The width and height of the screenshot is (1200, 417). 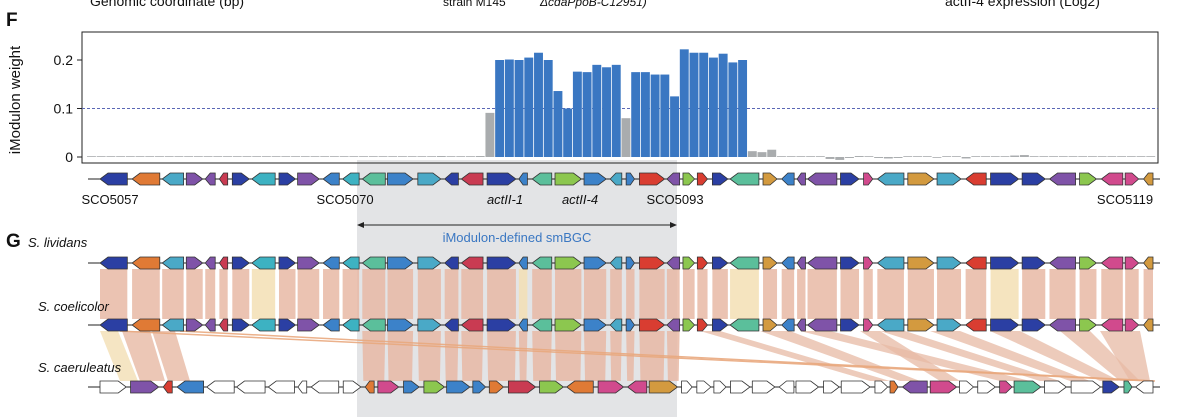 What do you see at coordinates (15, 99) in the screenshot?
I see `y-axis-label: iModulon weight` at bounding box center [15, 99].